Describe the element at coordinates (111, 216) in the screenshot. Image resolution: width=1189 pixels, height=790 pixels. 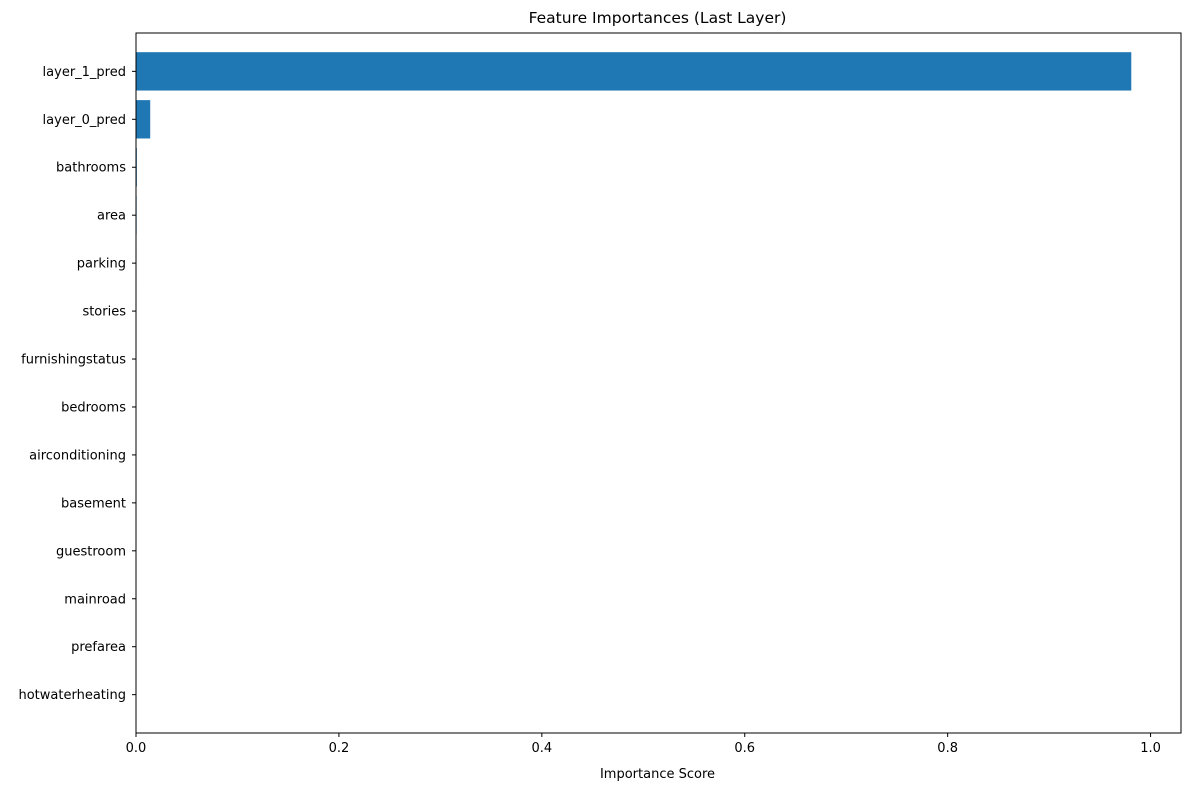
I see `y-tick-label: area` at that location.